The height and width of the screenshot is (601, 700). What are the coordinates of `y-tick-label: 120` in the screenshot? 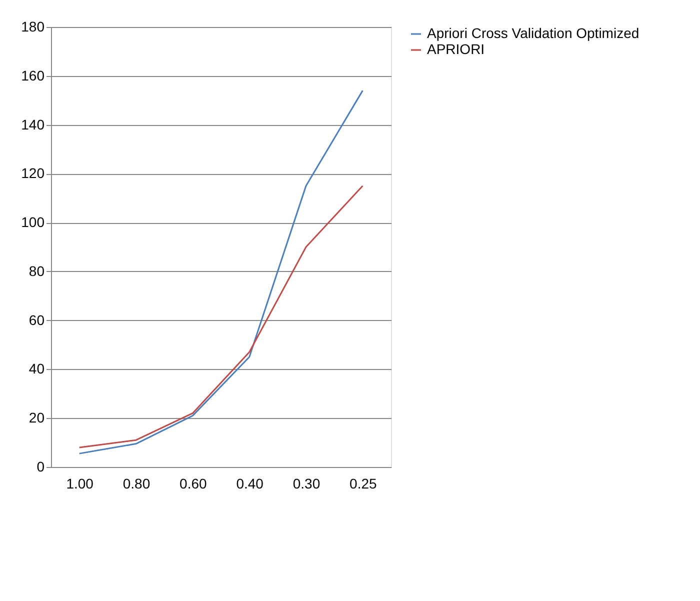 It's located at (33, 173).